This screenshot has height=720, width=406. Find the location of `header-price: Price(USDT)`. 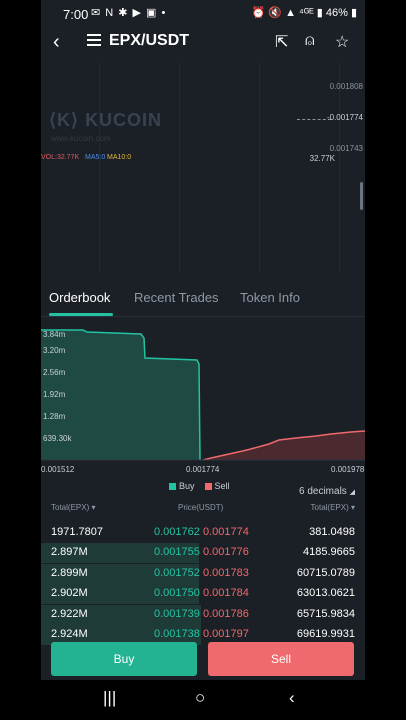

header-price: Price(USDT) is located at coordinates (201, 507).